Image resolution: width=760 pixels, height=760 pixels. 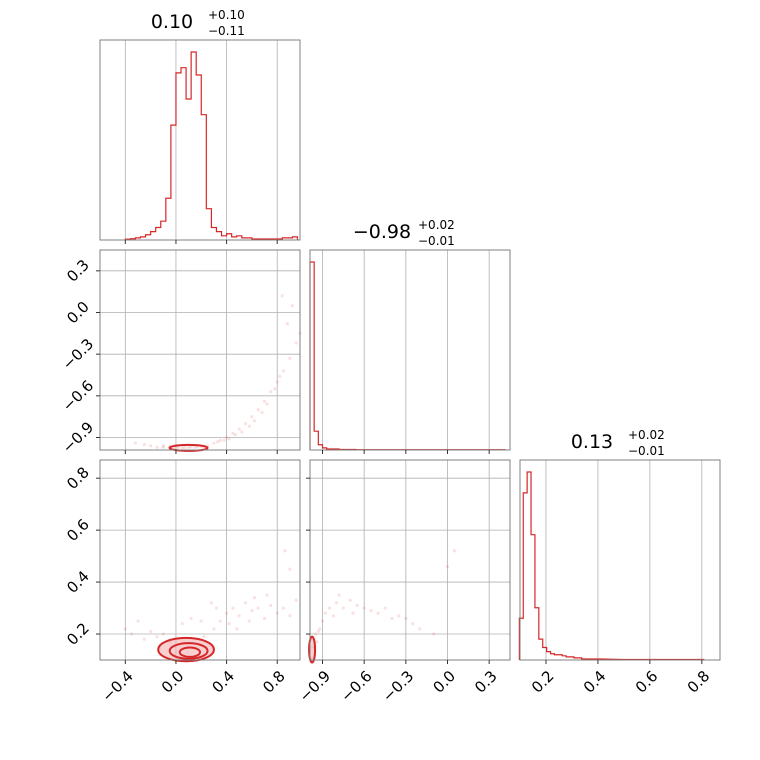 I want to click on y-tick-label: −0.9, so click(x=78, y=437).